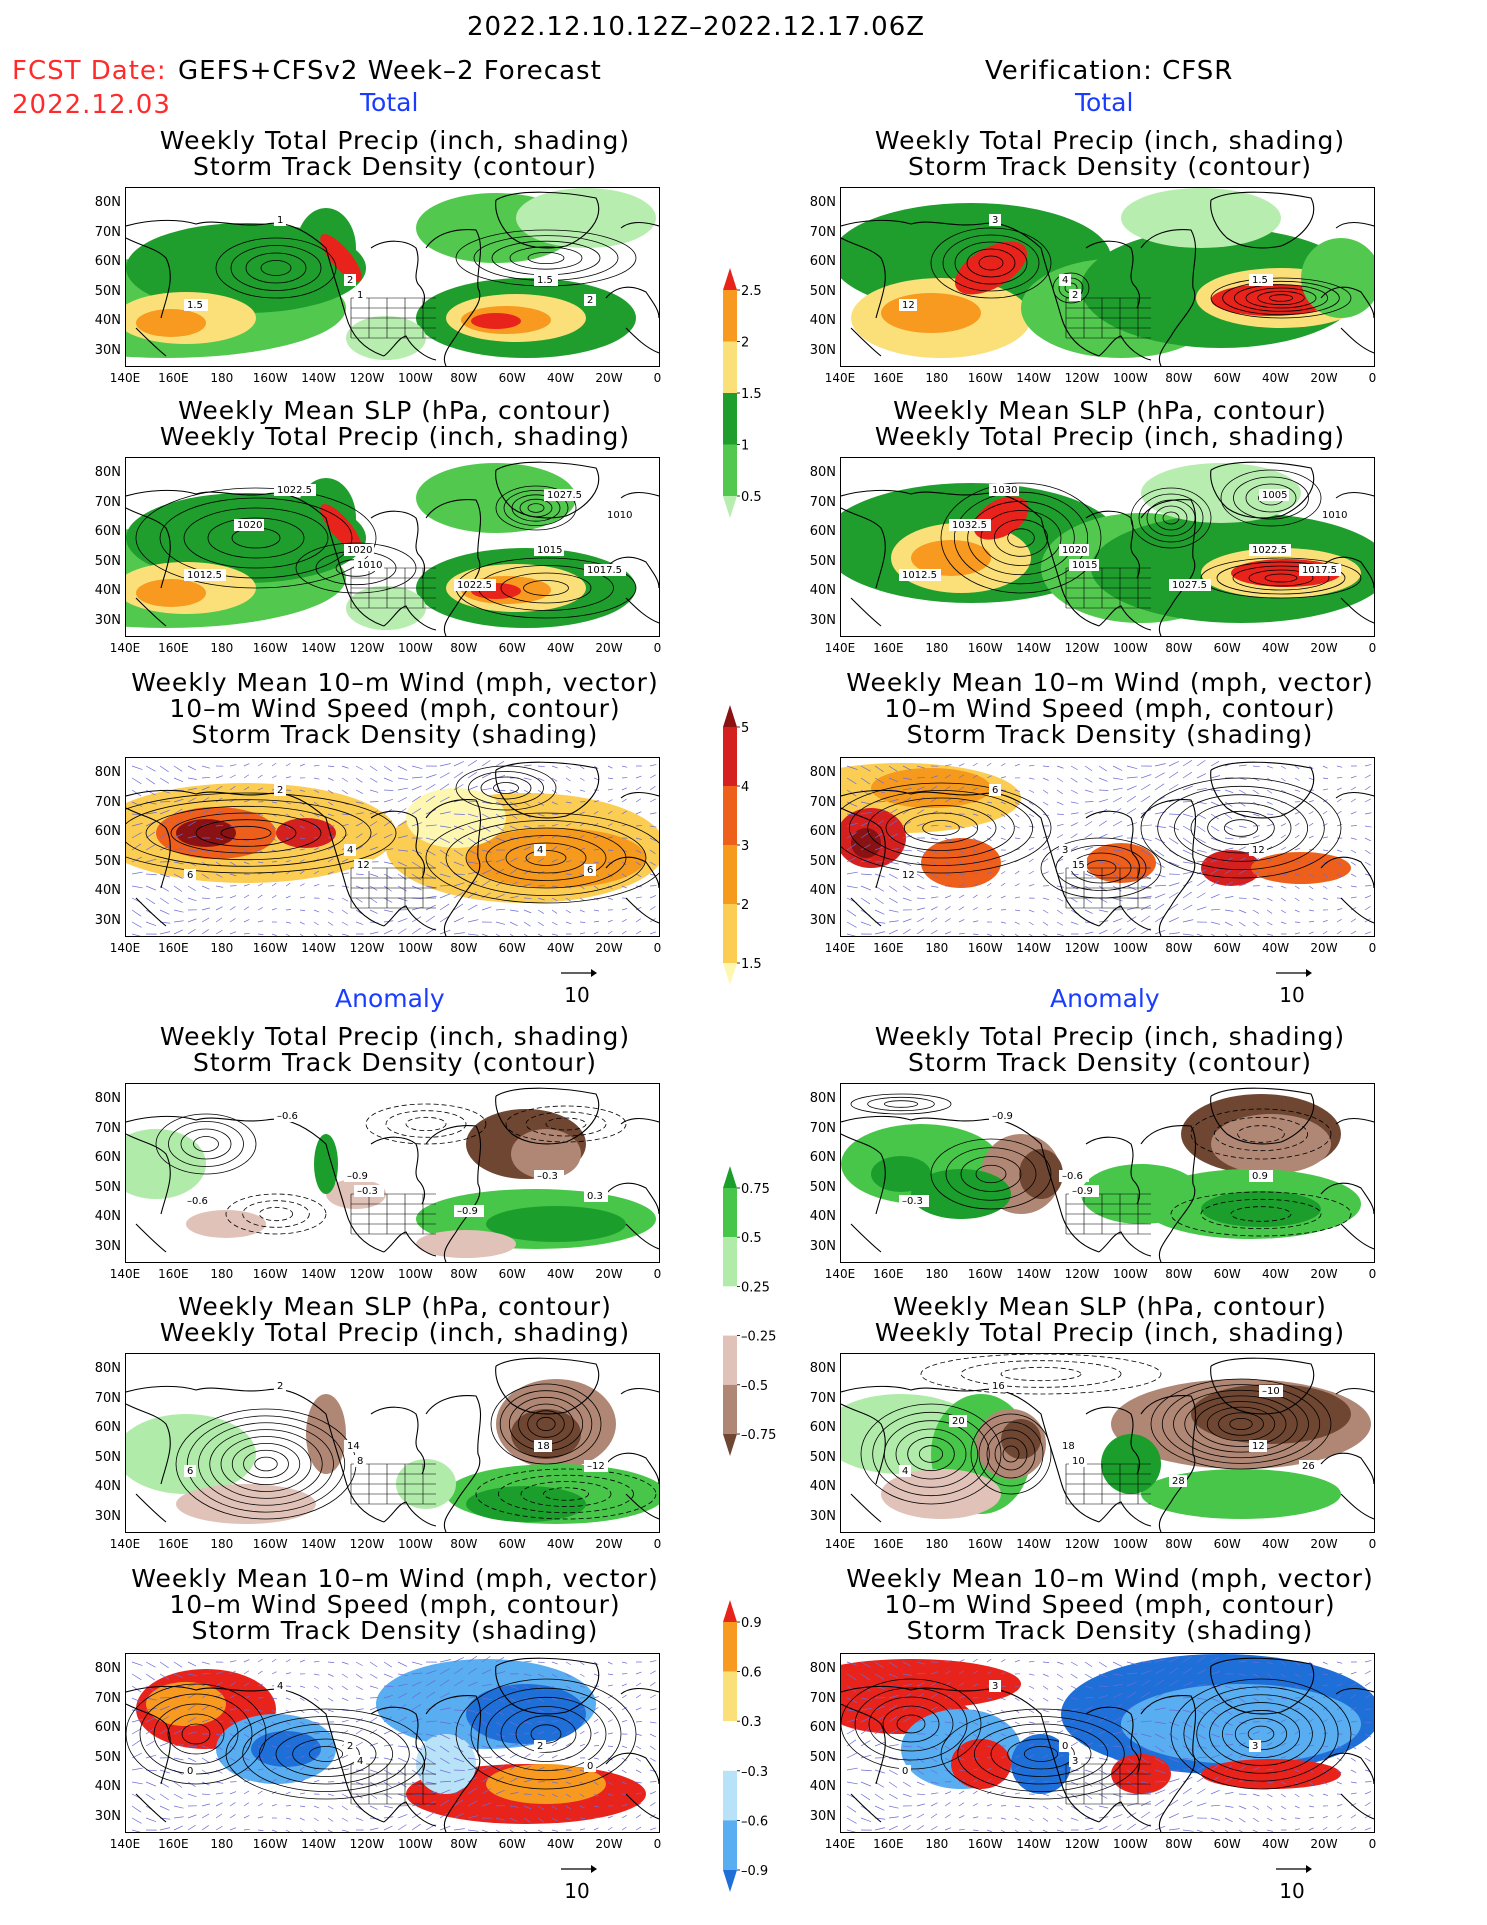 This screenshot has height=1925, width=1487. What do you see at coordinates (919, 575) in the screenshot?
I see `contour-label: 1012.5` at bounding box center [919, 575].